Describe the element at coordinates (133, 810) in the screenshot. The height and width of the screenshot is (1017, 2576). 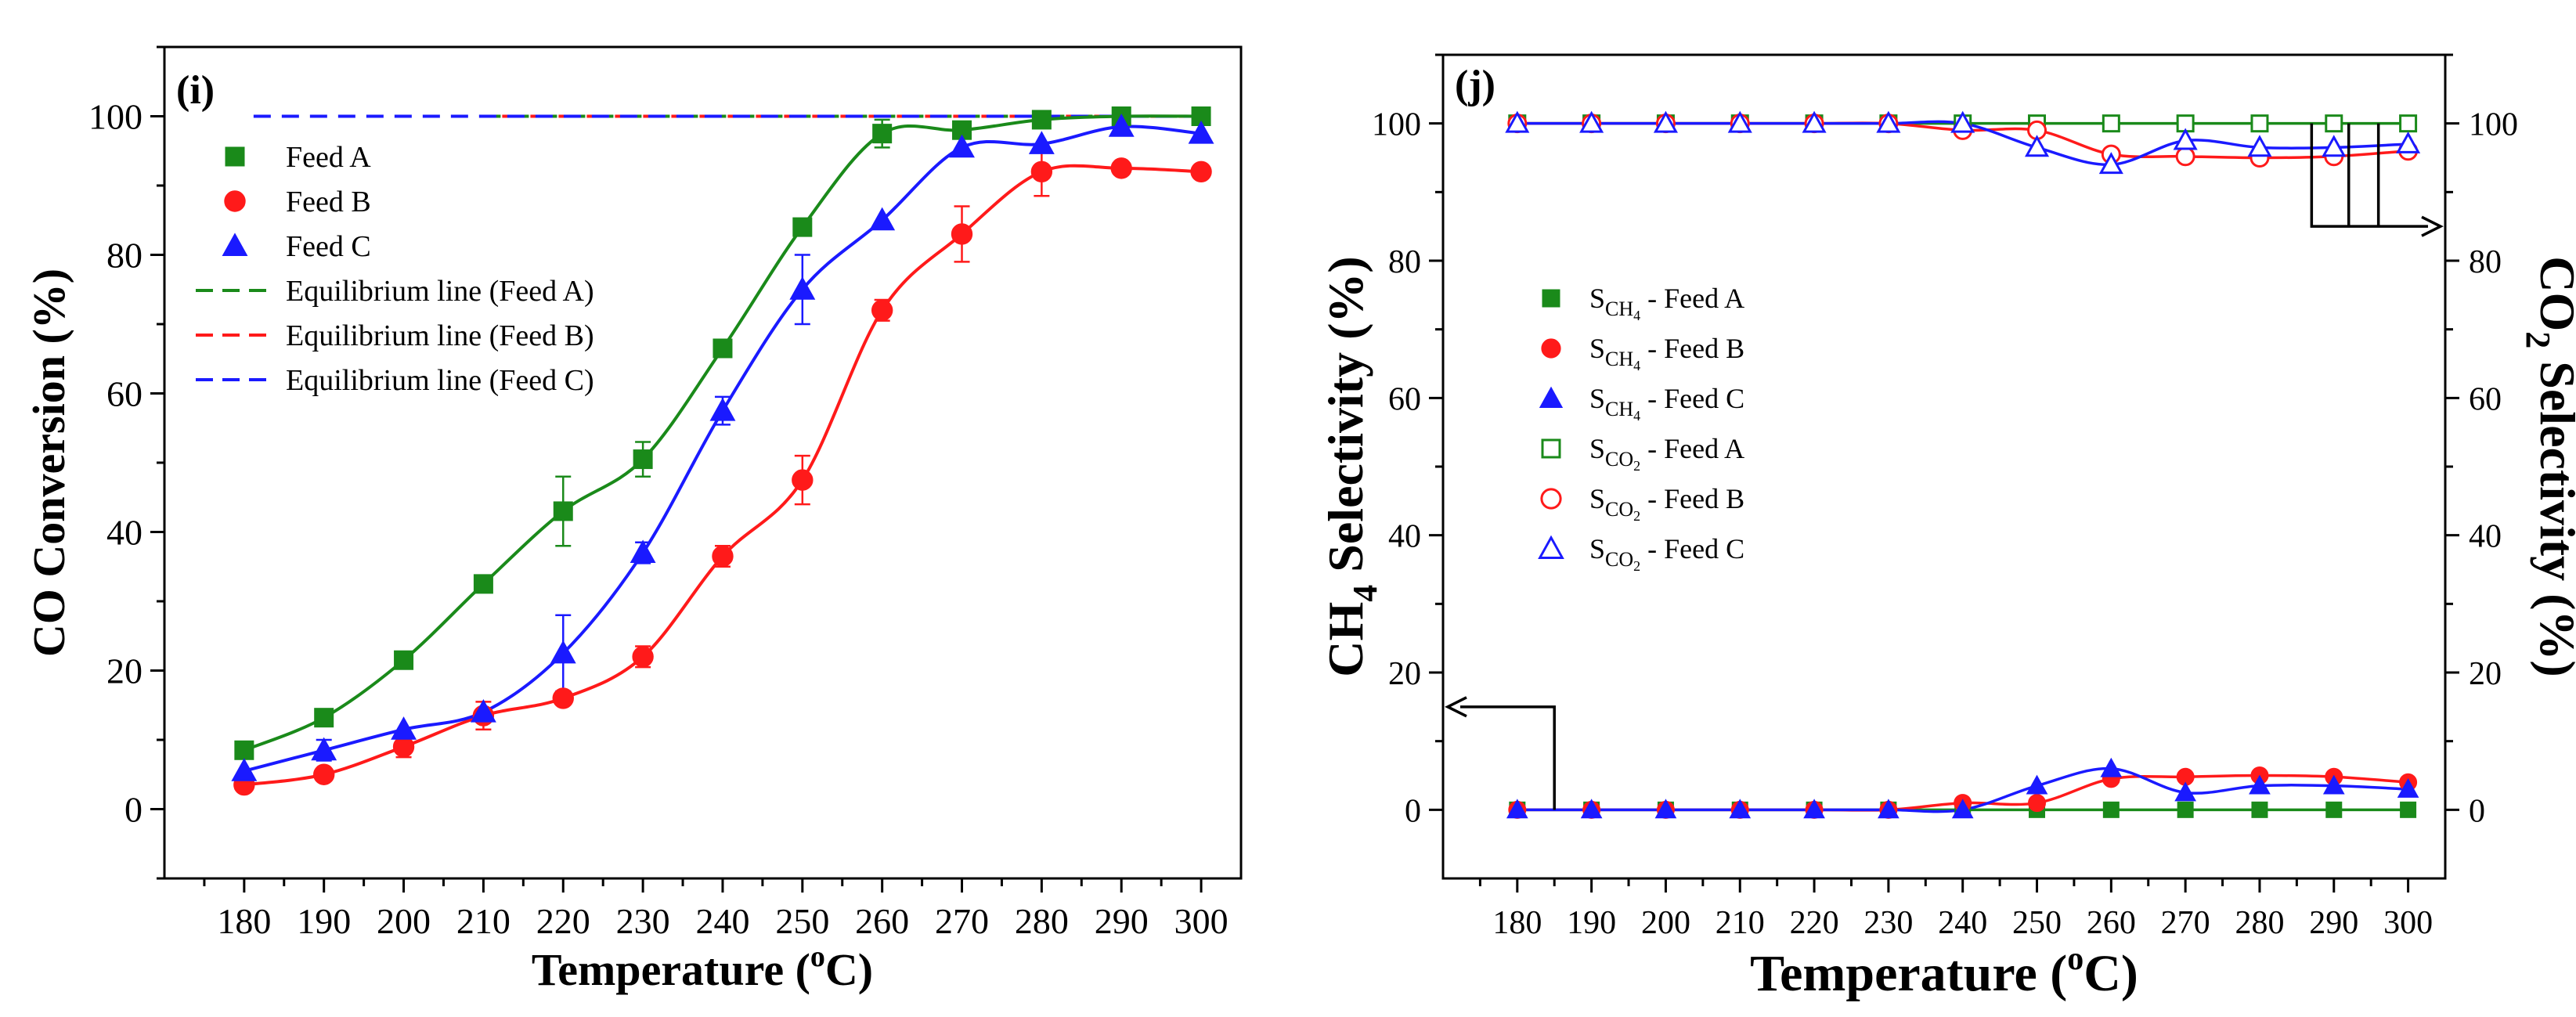
I see `y-tick-label-i: 0` at that location.